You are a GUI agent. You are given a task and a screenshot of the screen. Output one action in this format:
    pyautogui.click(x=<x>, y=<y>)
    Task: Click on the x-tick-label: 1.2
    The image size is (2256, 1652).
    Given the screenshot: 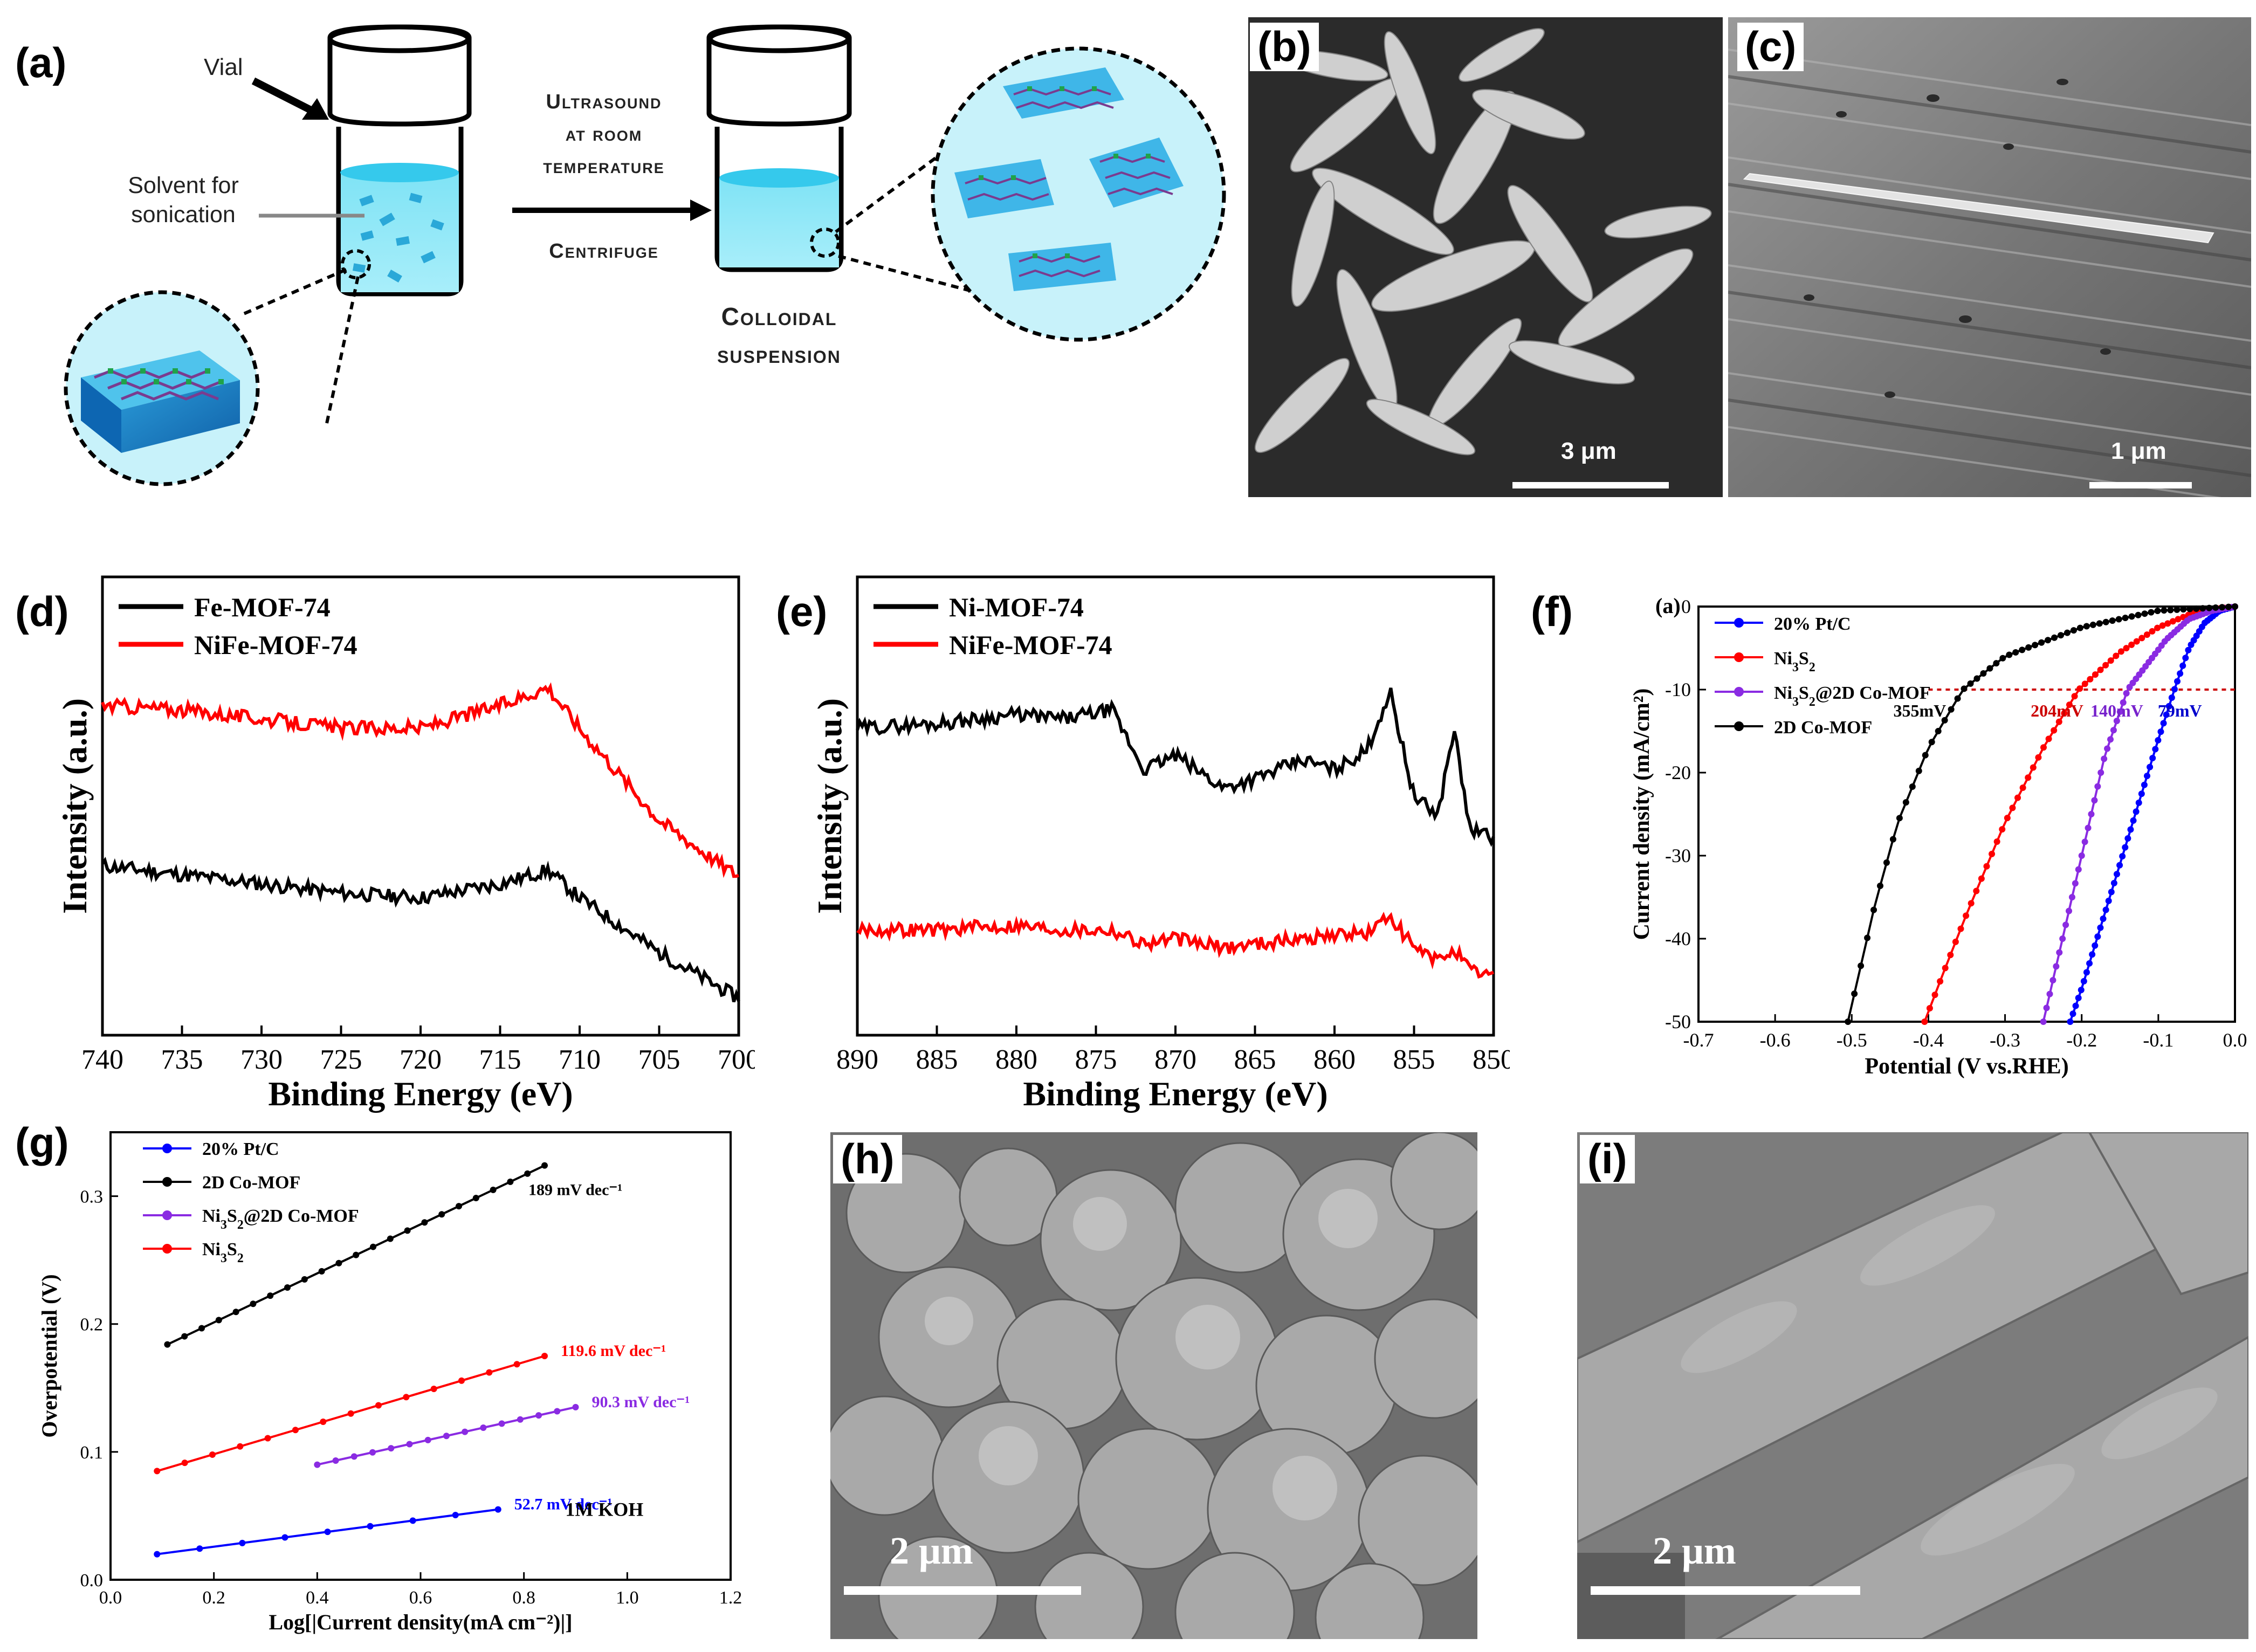 What is the action you would take?
    pyautogui.click(x=730, y=1598)
    